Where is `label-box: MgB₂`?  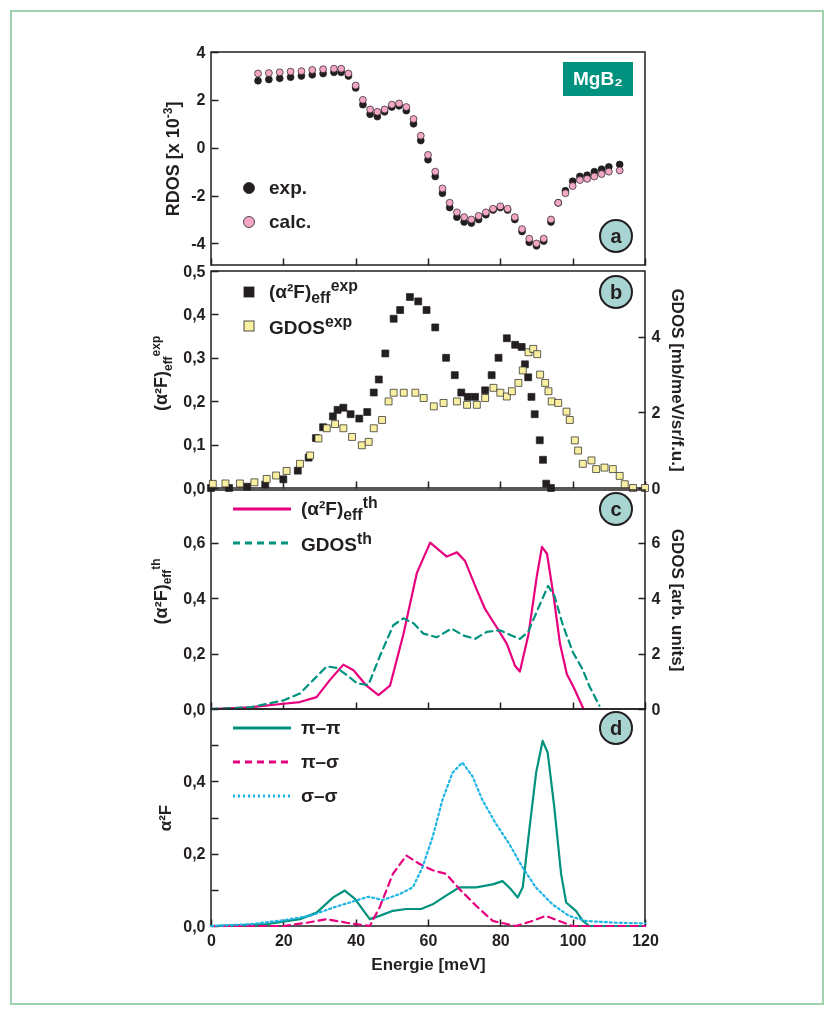
label-box: MgB₂ is located at coordinates (598, 79).